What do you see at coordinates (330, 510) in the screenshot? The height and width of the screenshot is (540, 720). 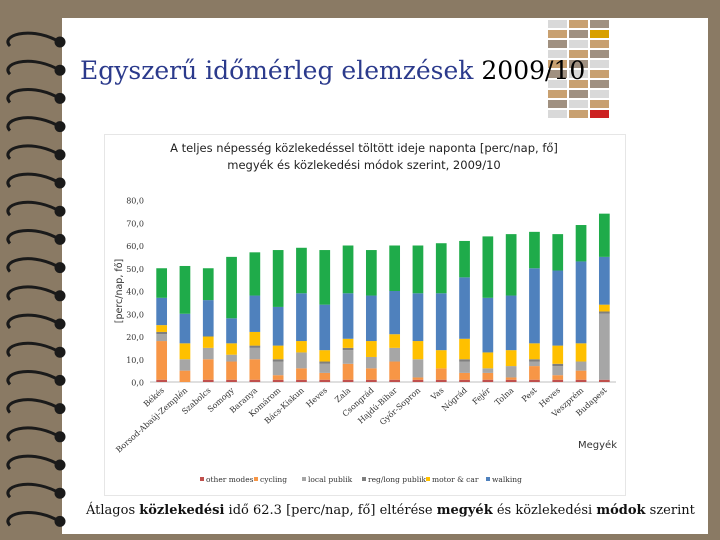 I see `caption-mid-1: idő 62.3 [perc/nap, fő] eltérése` at bounding box center [330, 510].